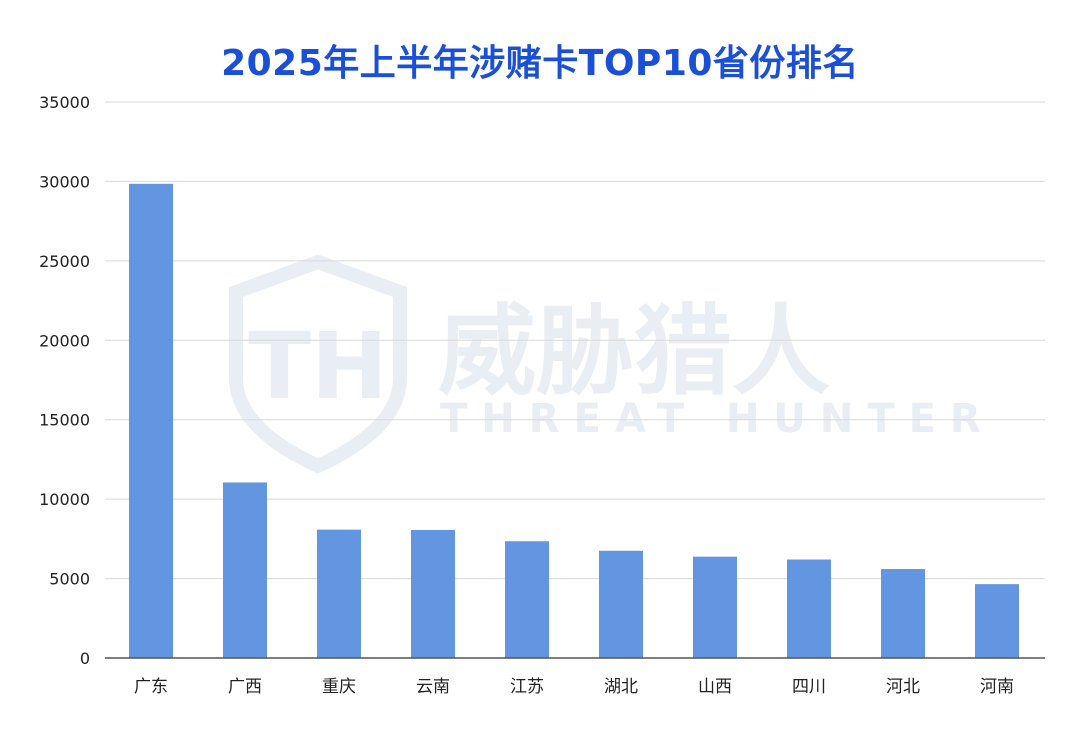 Image resolution: width=1080 pixels, height=729 pixels. What do you see at coordinates (809, 687) in the screenshot?
I see `x-category-label: 四川` at bounding box center [809, 687].